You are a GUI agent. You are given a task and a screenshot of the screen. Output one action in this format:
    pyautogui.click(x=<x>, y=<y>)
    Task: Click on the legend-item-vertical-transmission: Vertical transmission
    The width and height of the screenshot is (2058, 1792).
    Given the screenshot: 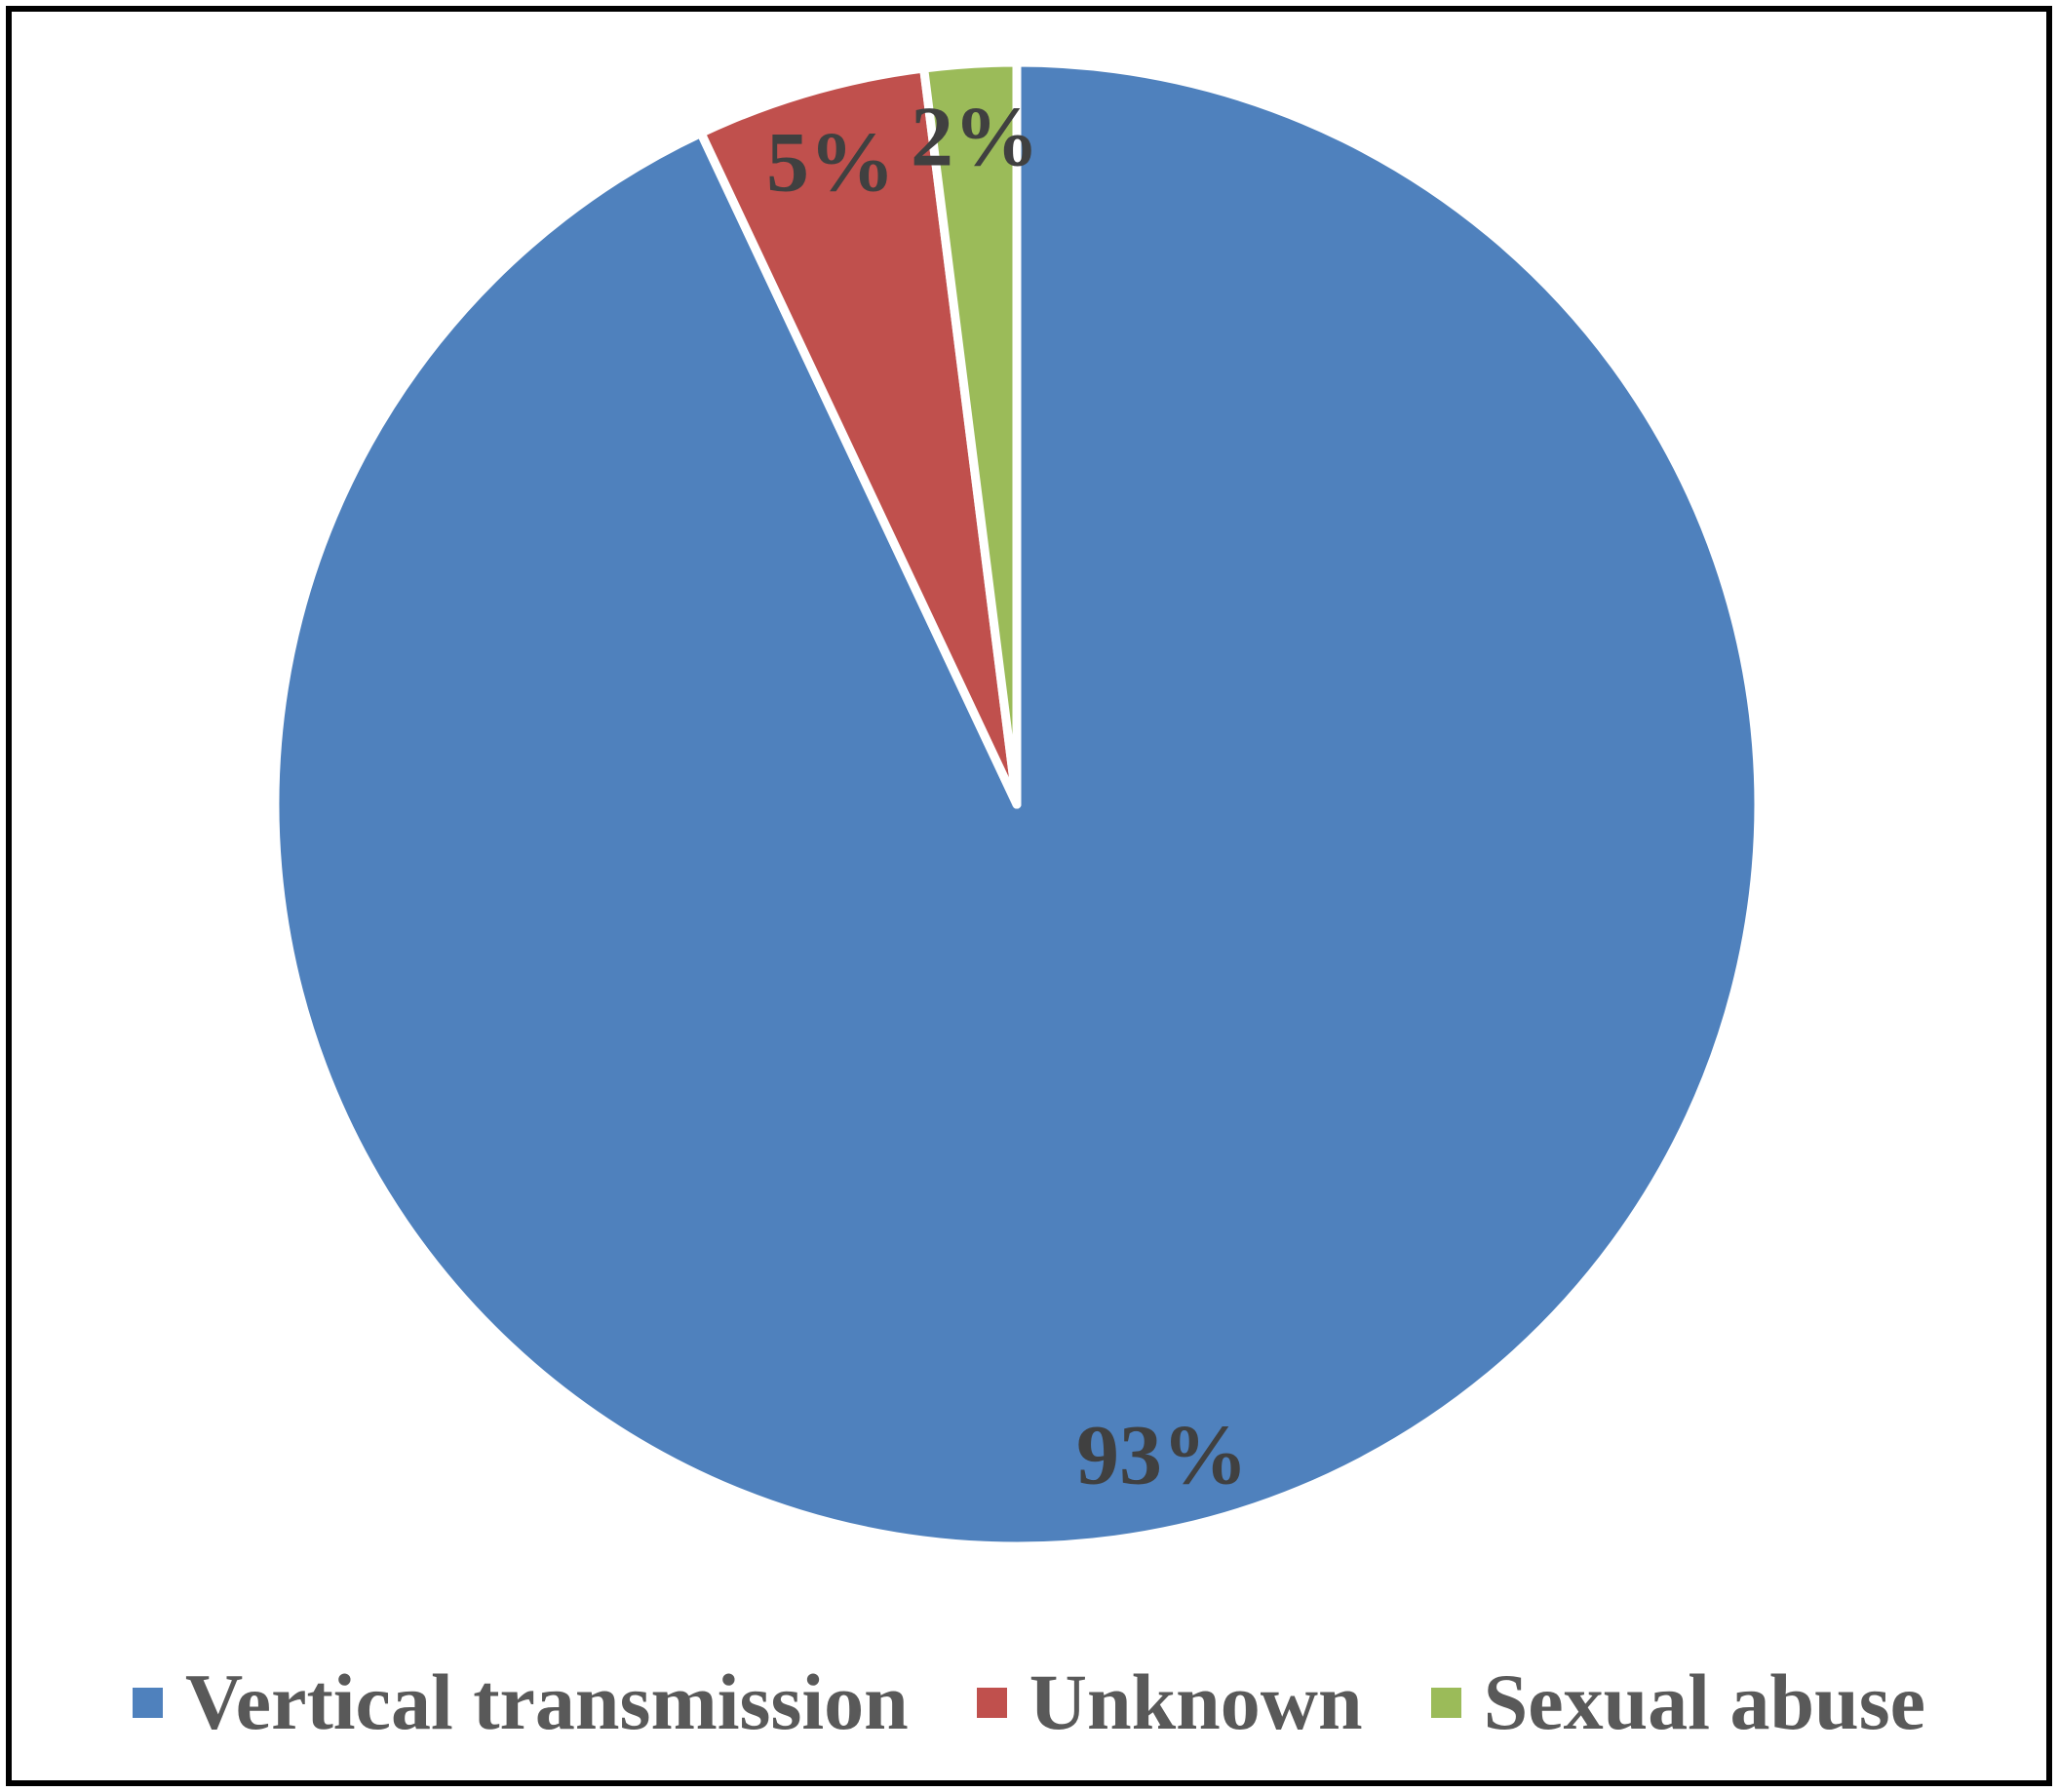 What is the action you would take?
    pyautogui.click(x=521, y=1701)
    